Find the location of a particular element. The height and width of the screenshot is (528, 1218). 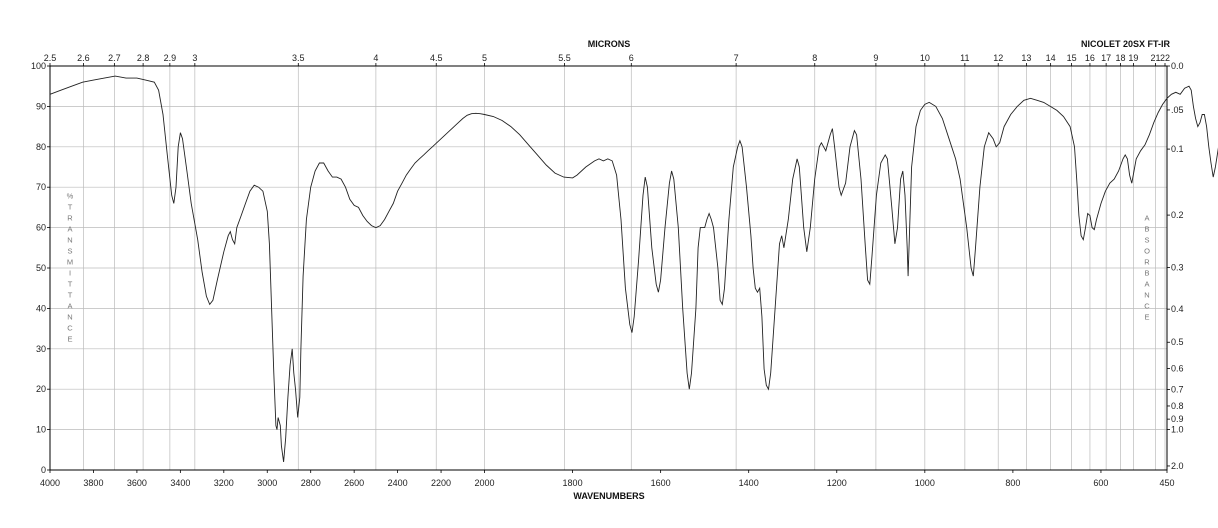

x-tick-label: 1400 is located at coordinates (749, 483).